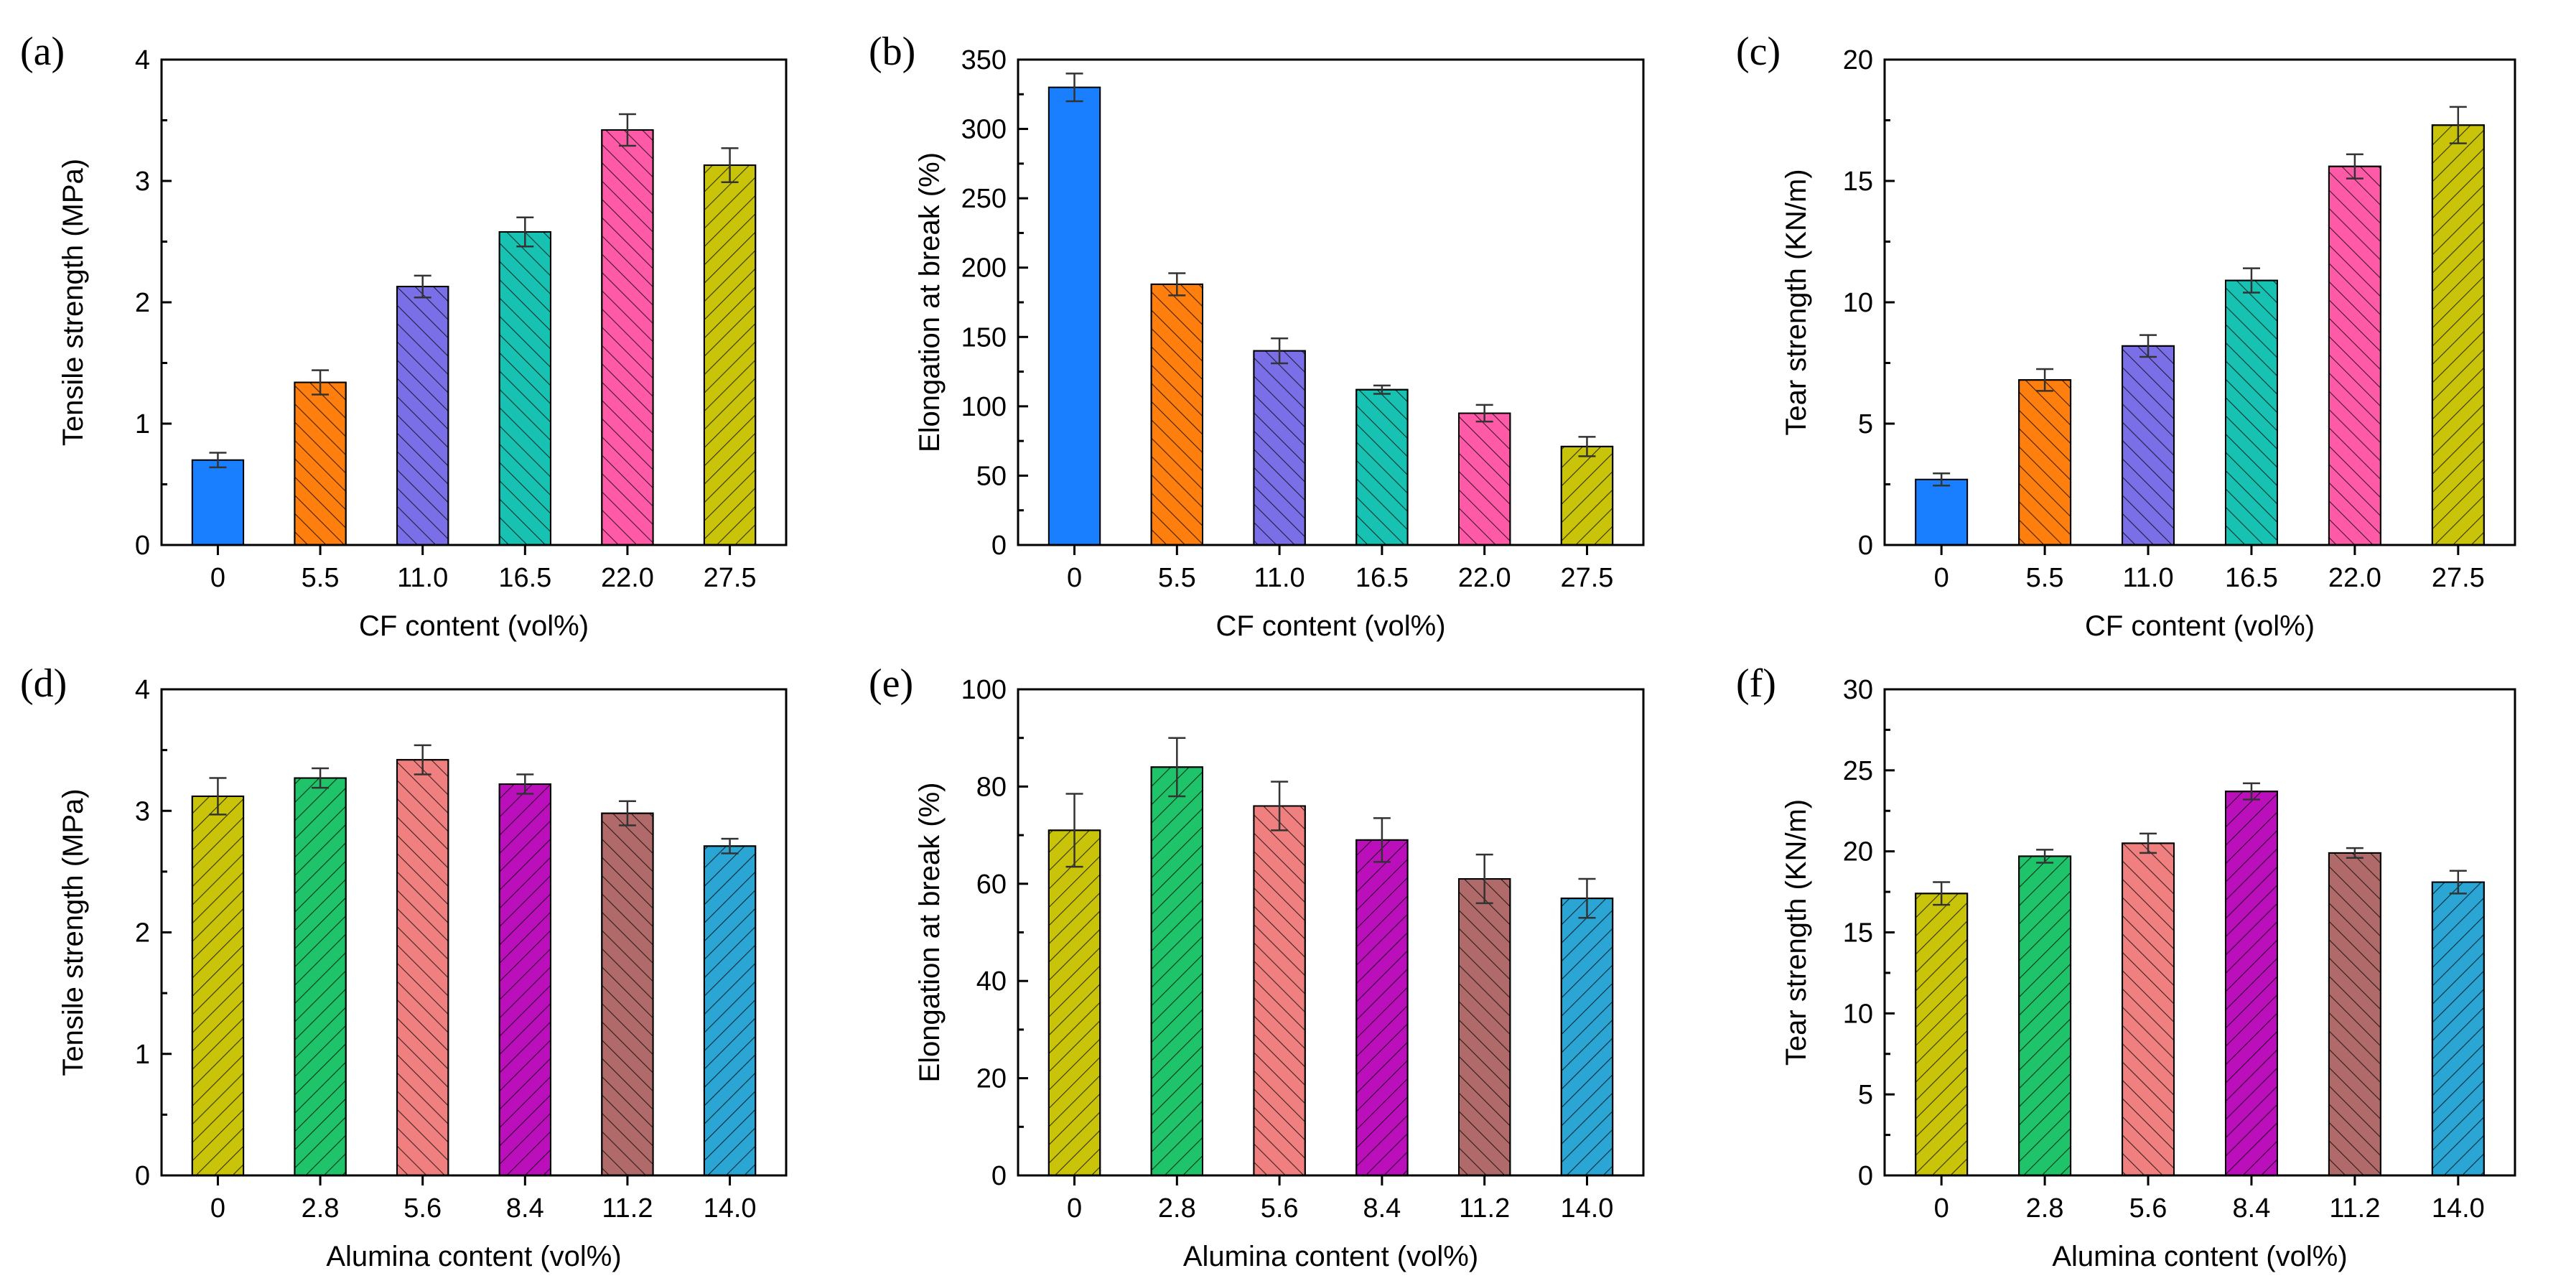  Describe the element at coordinates (991, 885) in the screenshot. I see `y-tick-label: 60` at that location.